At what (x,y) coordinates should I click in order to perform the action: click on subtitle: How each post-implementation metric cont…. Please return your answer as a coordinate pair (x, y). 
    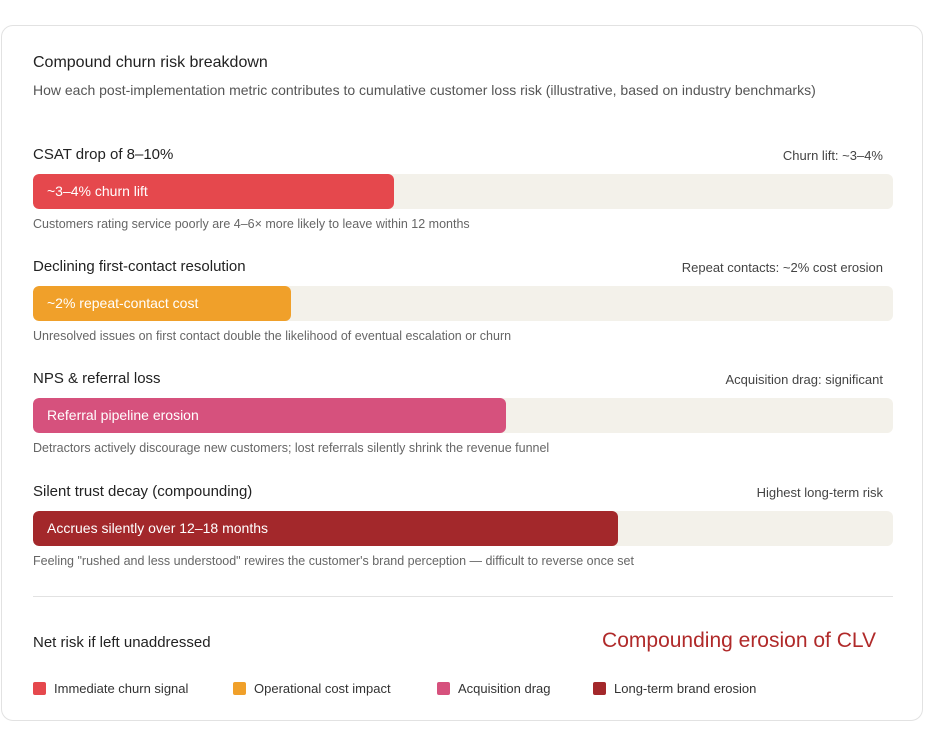
    Looking at the image, I should click on (424, 90).